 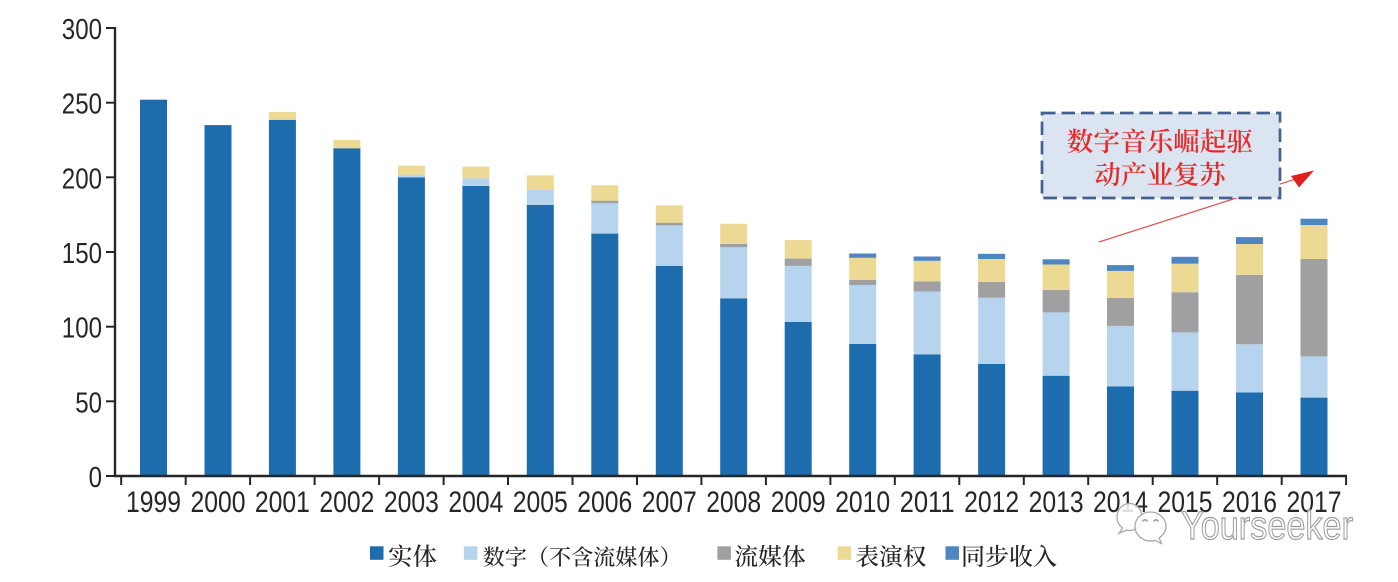 I want to click on svg-text: 2012, so click(x=991, y=502).